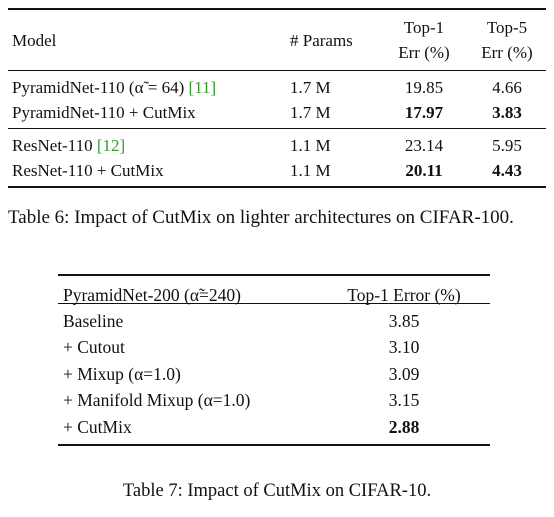 The width and height of the screenshot is (554, 517). I want to click on header-method: PyramidNet-200 (α̃=240), so click(152, 295).